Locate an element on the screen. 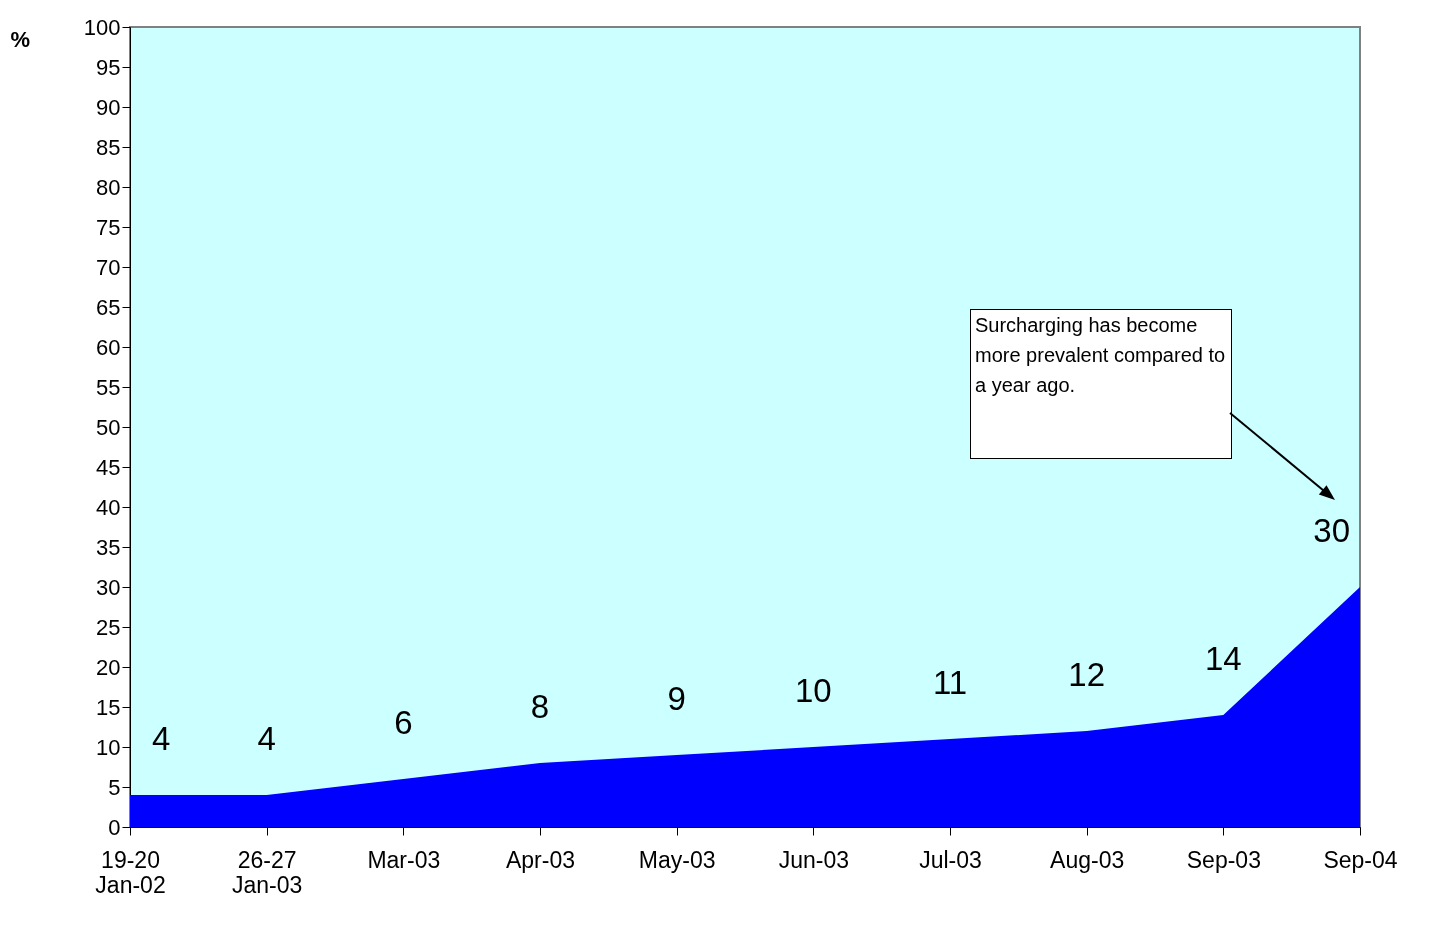  y-tick-label: 10 is located at coordinates (108, 747).